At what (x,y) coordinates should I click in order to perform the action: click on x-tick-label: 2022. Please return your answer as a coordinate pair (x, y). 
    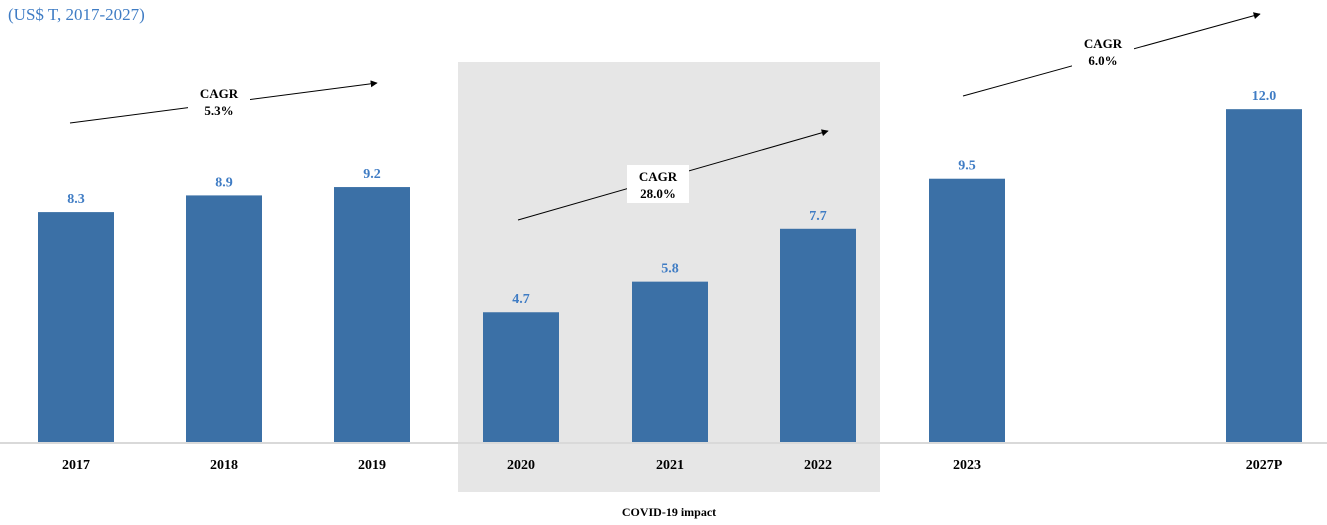
    Looking at the image, I should click on (818, 465).